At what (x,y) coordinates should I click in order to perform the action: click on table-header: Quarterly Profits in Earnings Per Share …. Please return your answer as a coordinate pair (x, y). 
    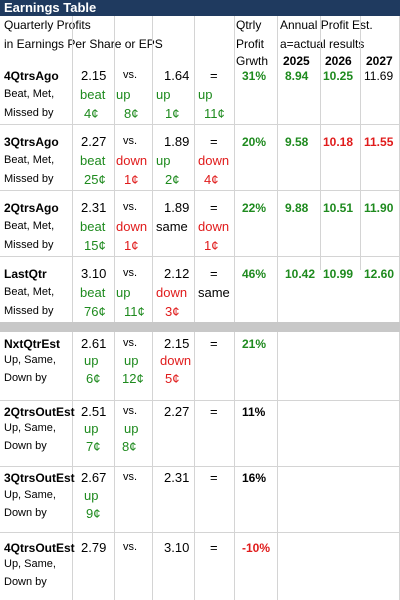
    Looking at the image, I should click on (200, 43).